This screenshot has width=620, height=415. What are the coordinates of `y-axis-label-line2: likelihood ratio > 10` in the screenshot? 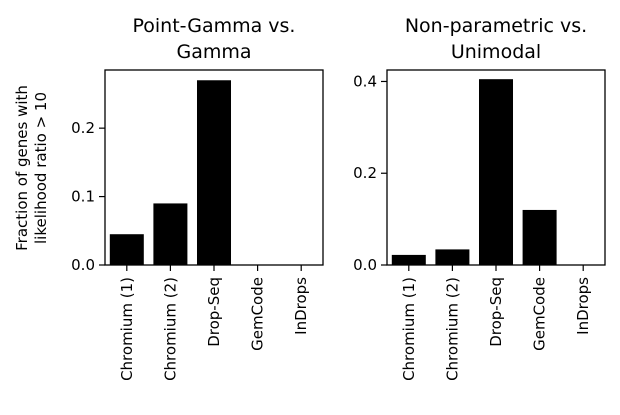 It's located at (41, 168).